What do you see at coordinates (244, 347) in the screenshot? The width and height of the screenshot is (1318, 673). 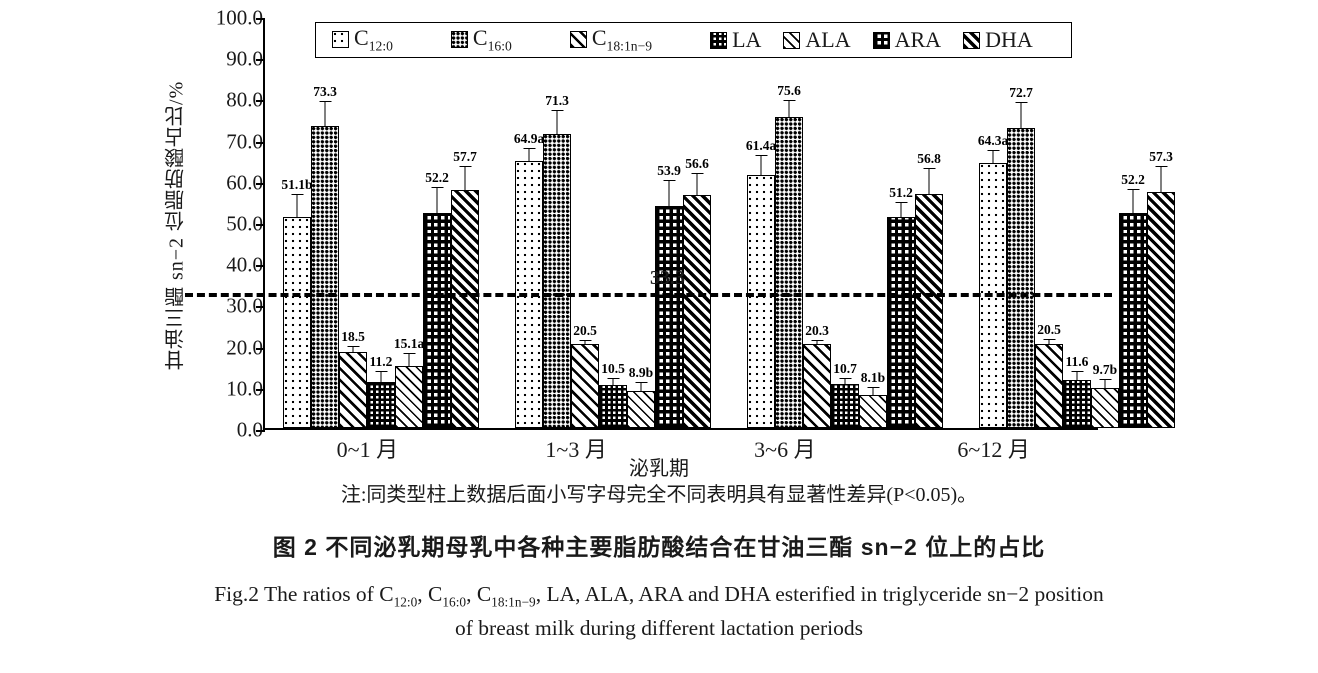 I see `y-tick-label: 20.0` at bounding box center [244, 347].